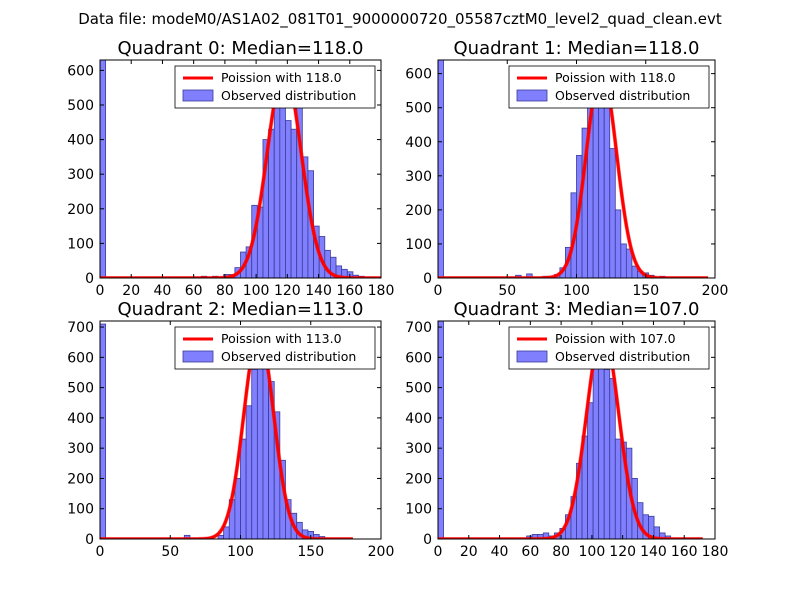 This screenshot has height=600, width=800. Describe the element at coordinates (577, 309) in the screenshot. I see `chart-title: Quadrant 3: Median=107.0` at that location.